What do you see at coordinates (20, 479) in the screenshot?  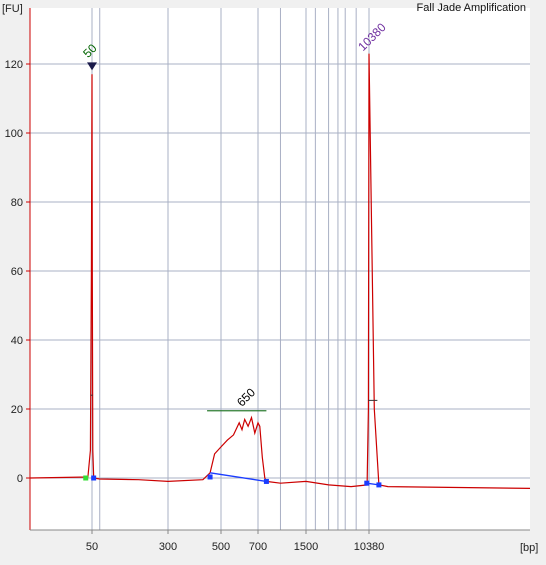 I see `y-tick-label: 0` at bounding box center [20, 479].